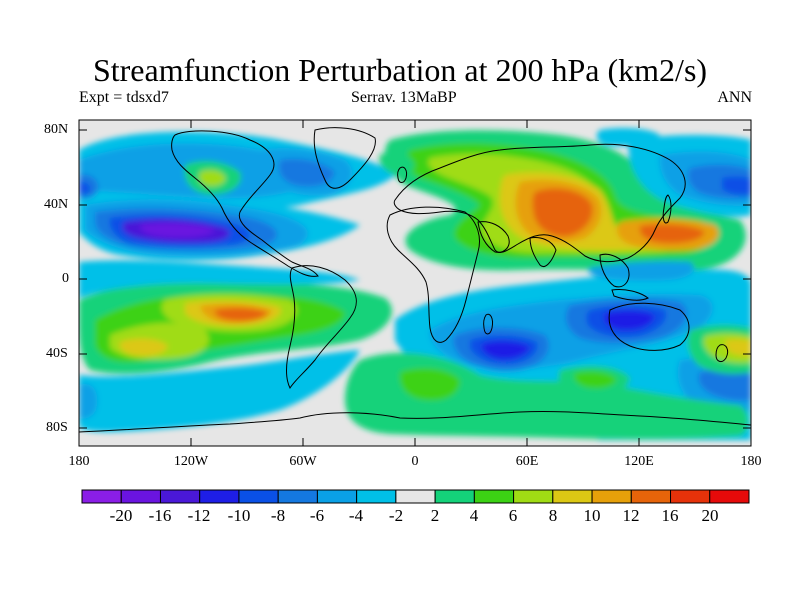 The image size is (800, 600). Describe the element at coordinates (57, 427) in the screenshot. I see `y-tick-label: 80S` at that location.